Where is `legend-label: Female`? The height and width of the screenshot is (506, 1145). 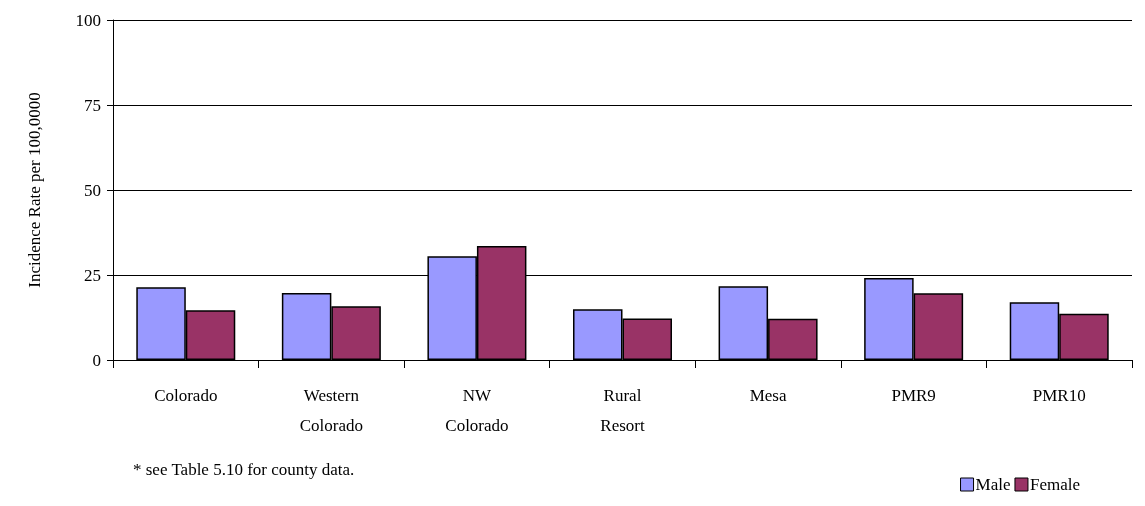
legend-label: Female is located at coordinates (1055, 484).